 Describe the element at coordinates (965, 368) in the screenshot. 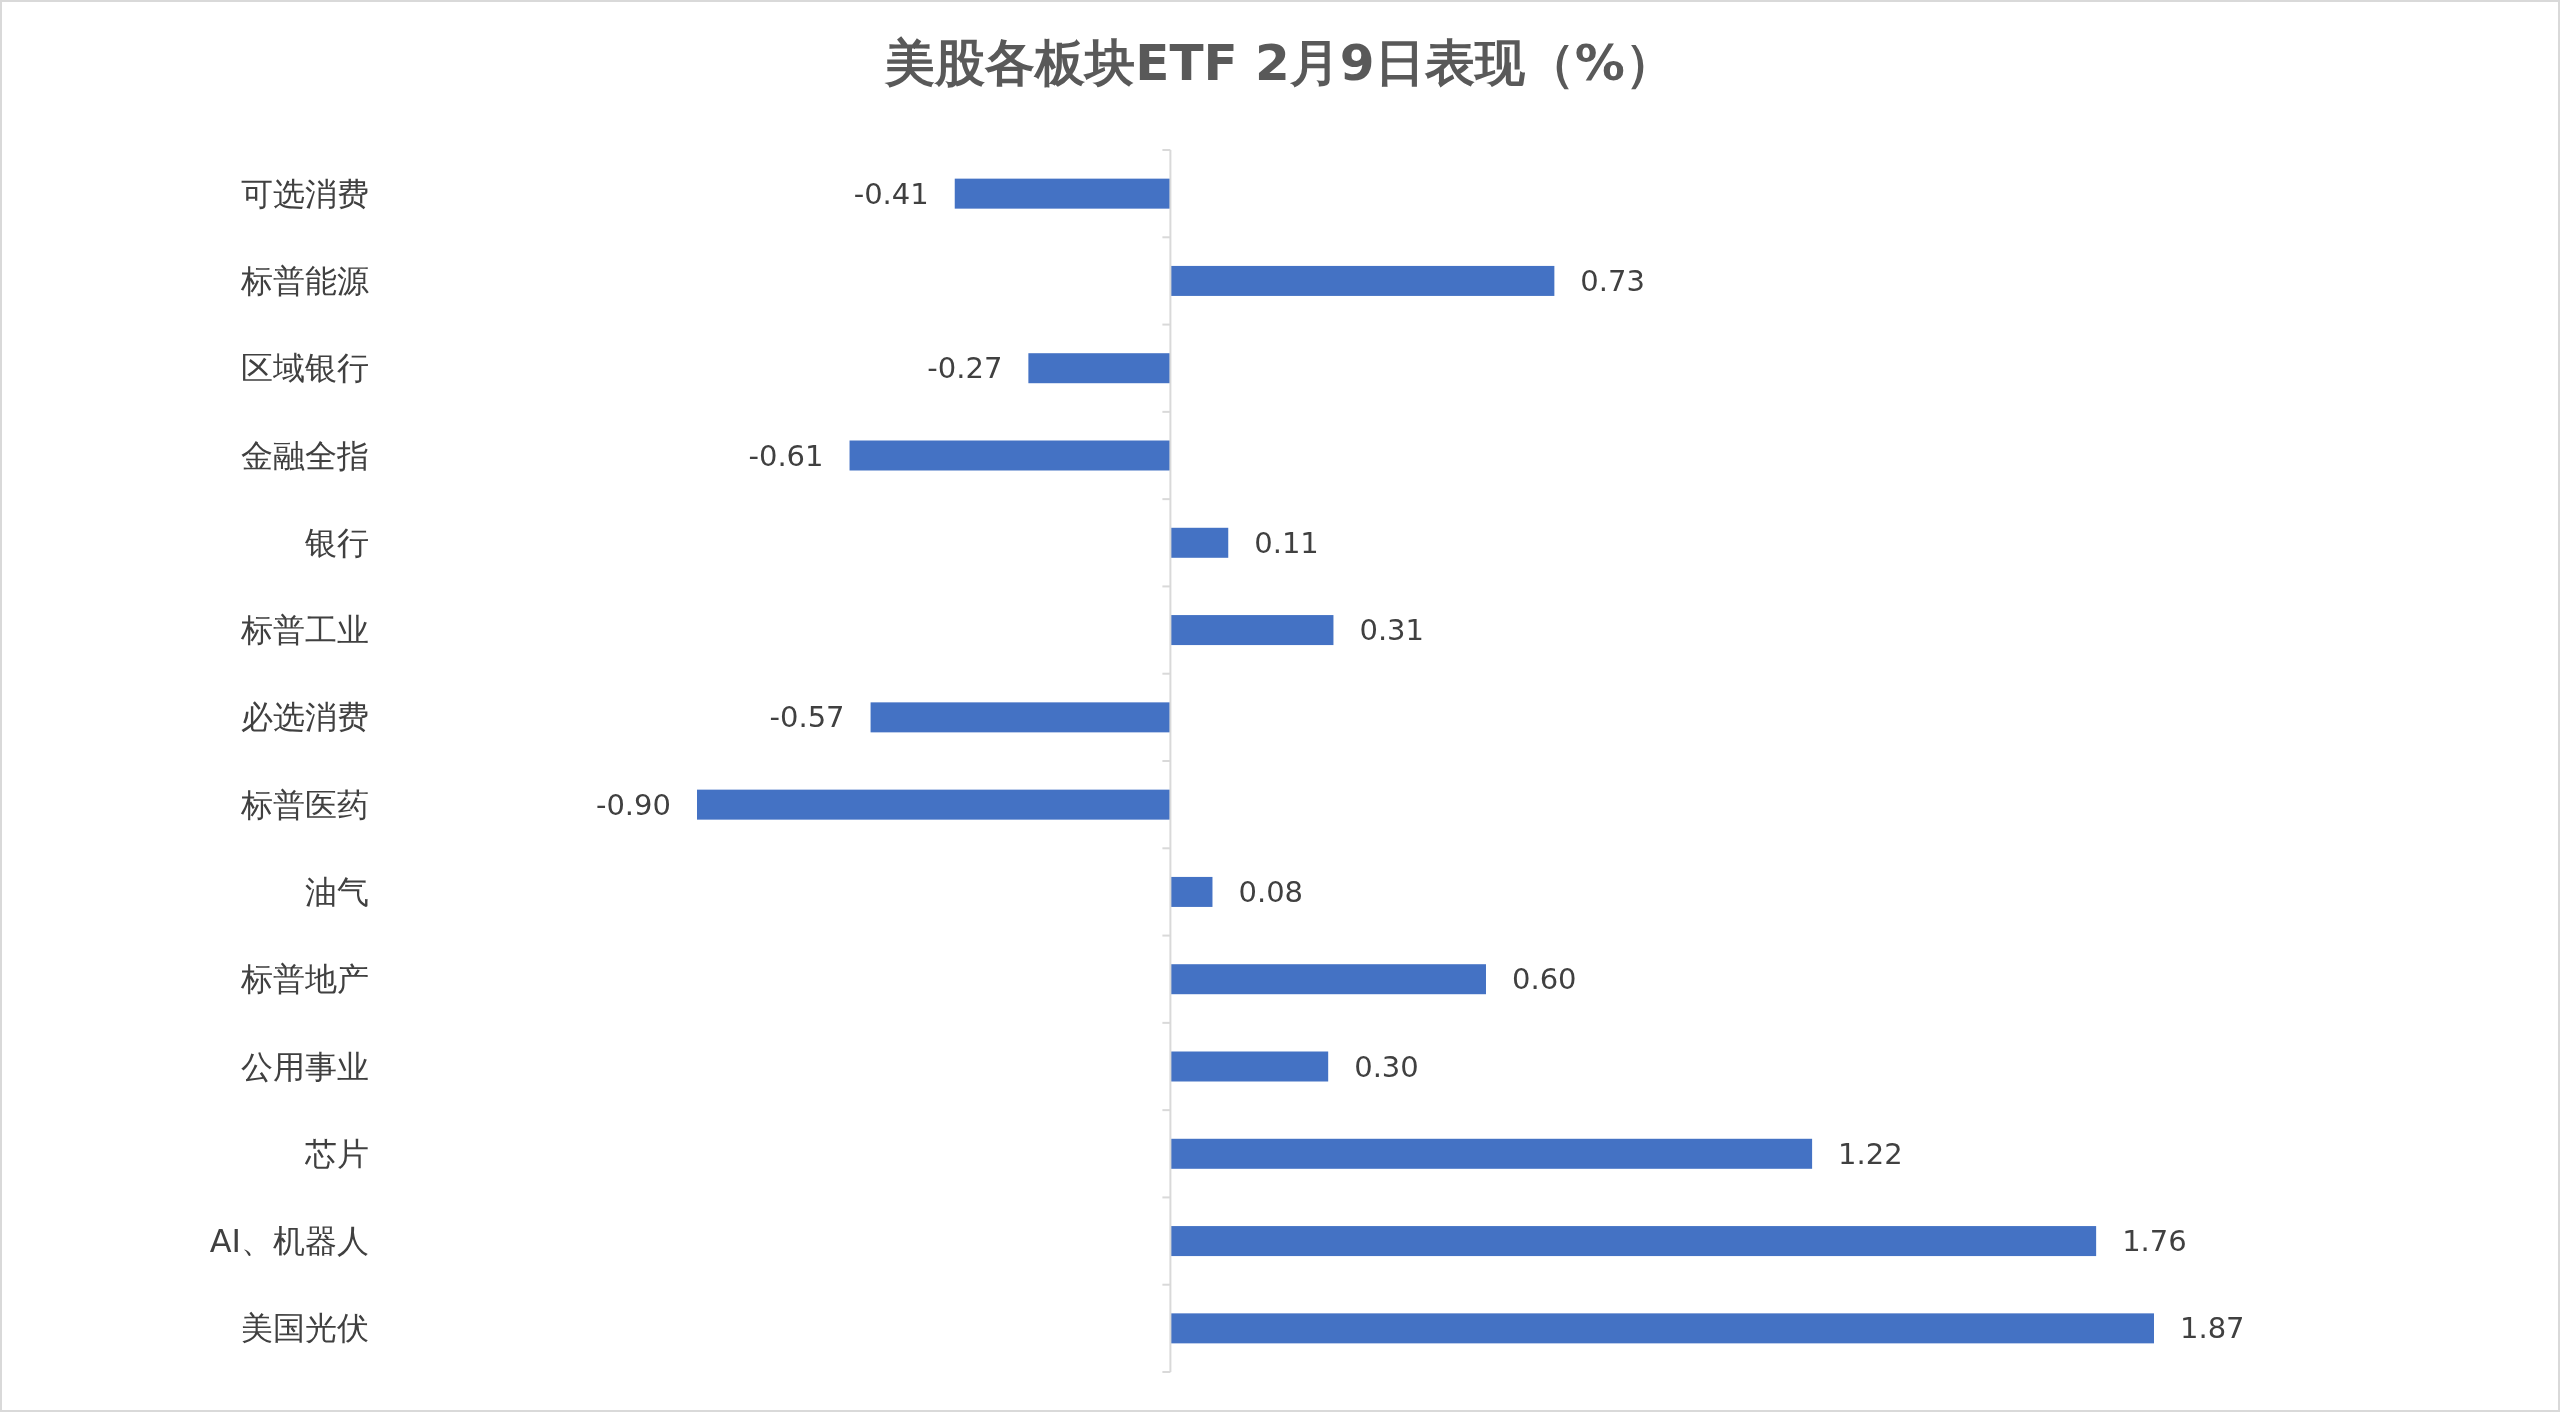

I see `data-label: -0.27` at that location.